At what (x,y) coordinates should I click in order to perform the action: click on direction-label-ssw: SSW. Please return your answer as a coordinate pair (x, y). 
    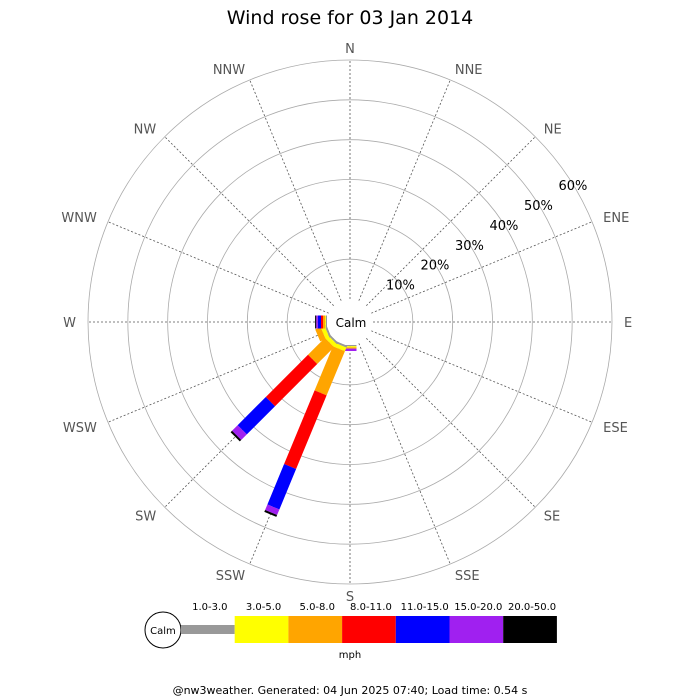
    Looking at the image, I should click on (231, 576).